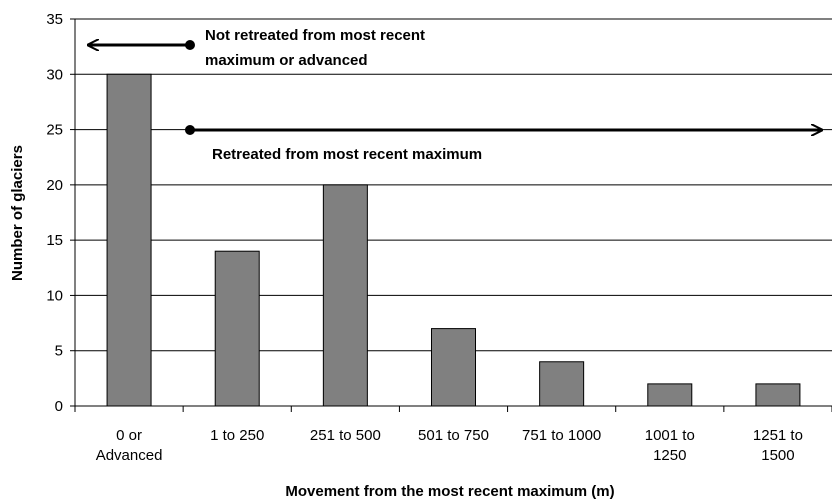  What do you see at coordinates (453, 435) in the screenshot?
I see `x-tick-label: 501 to 750` at bounding box center [453, 435].